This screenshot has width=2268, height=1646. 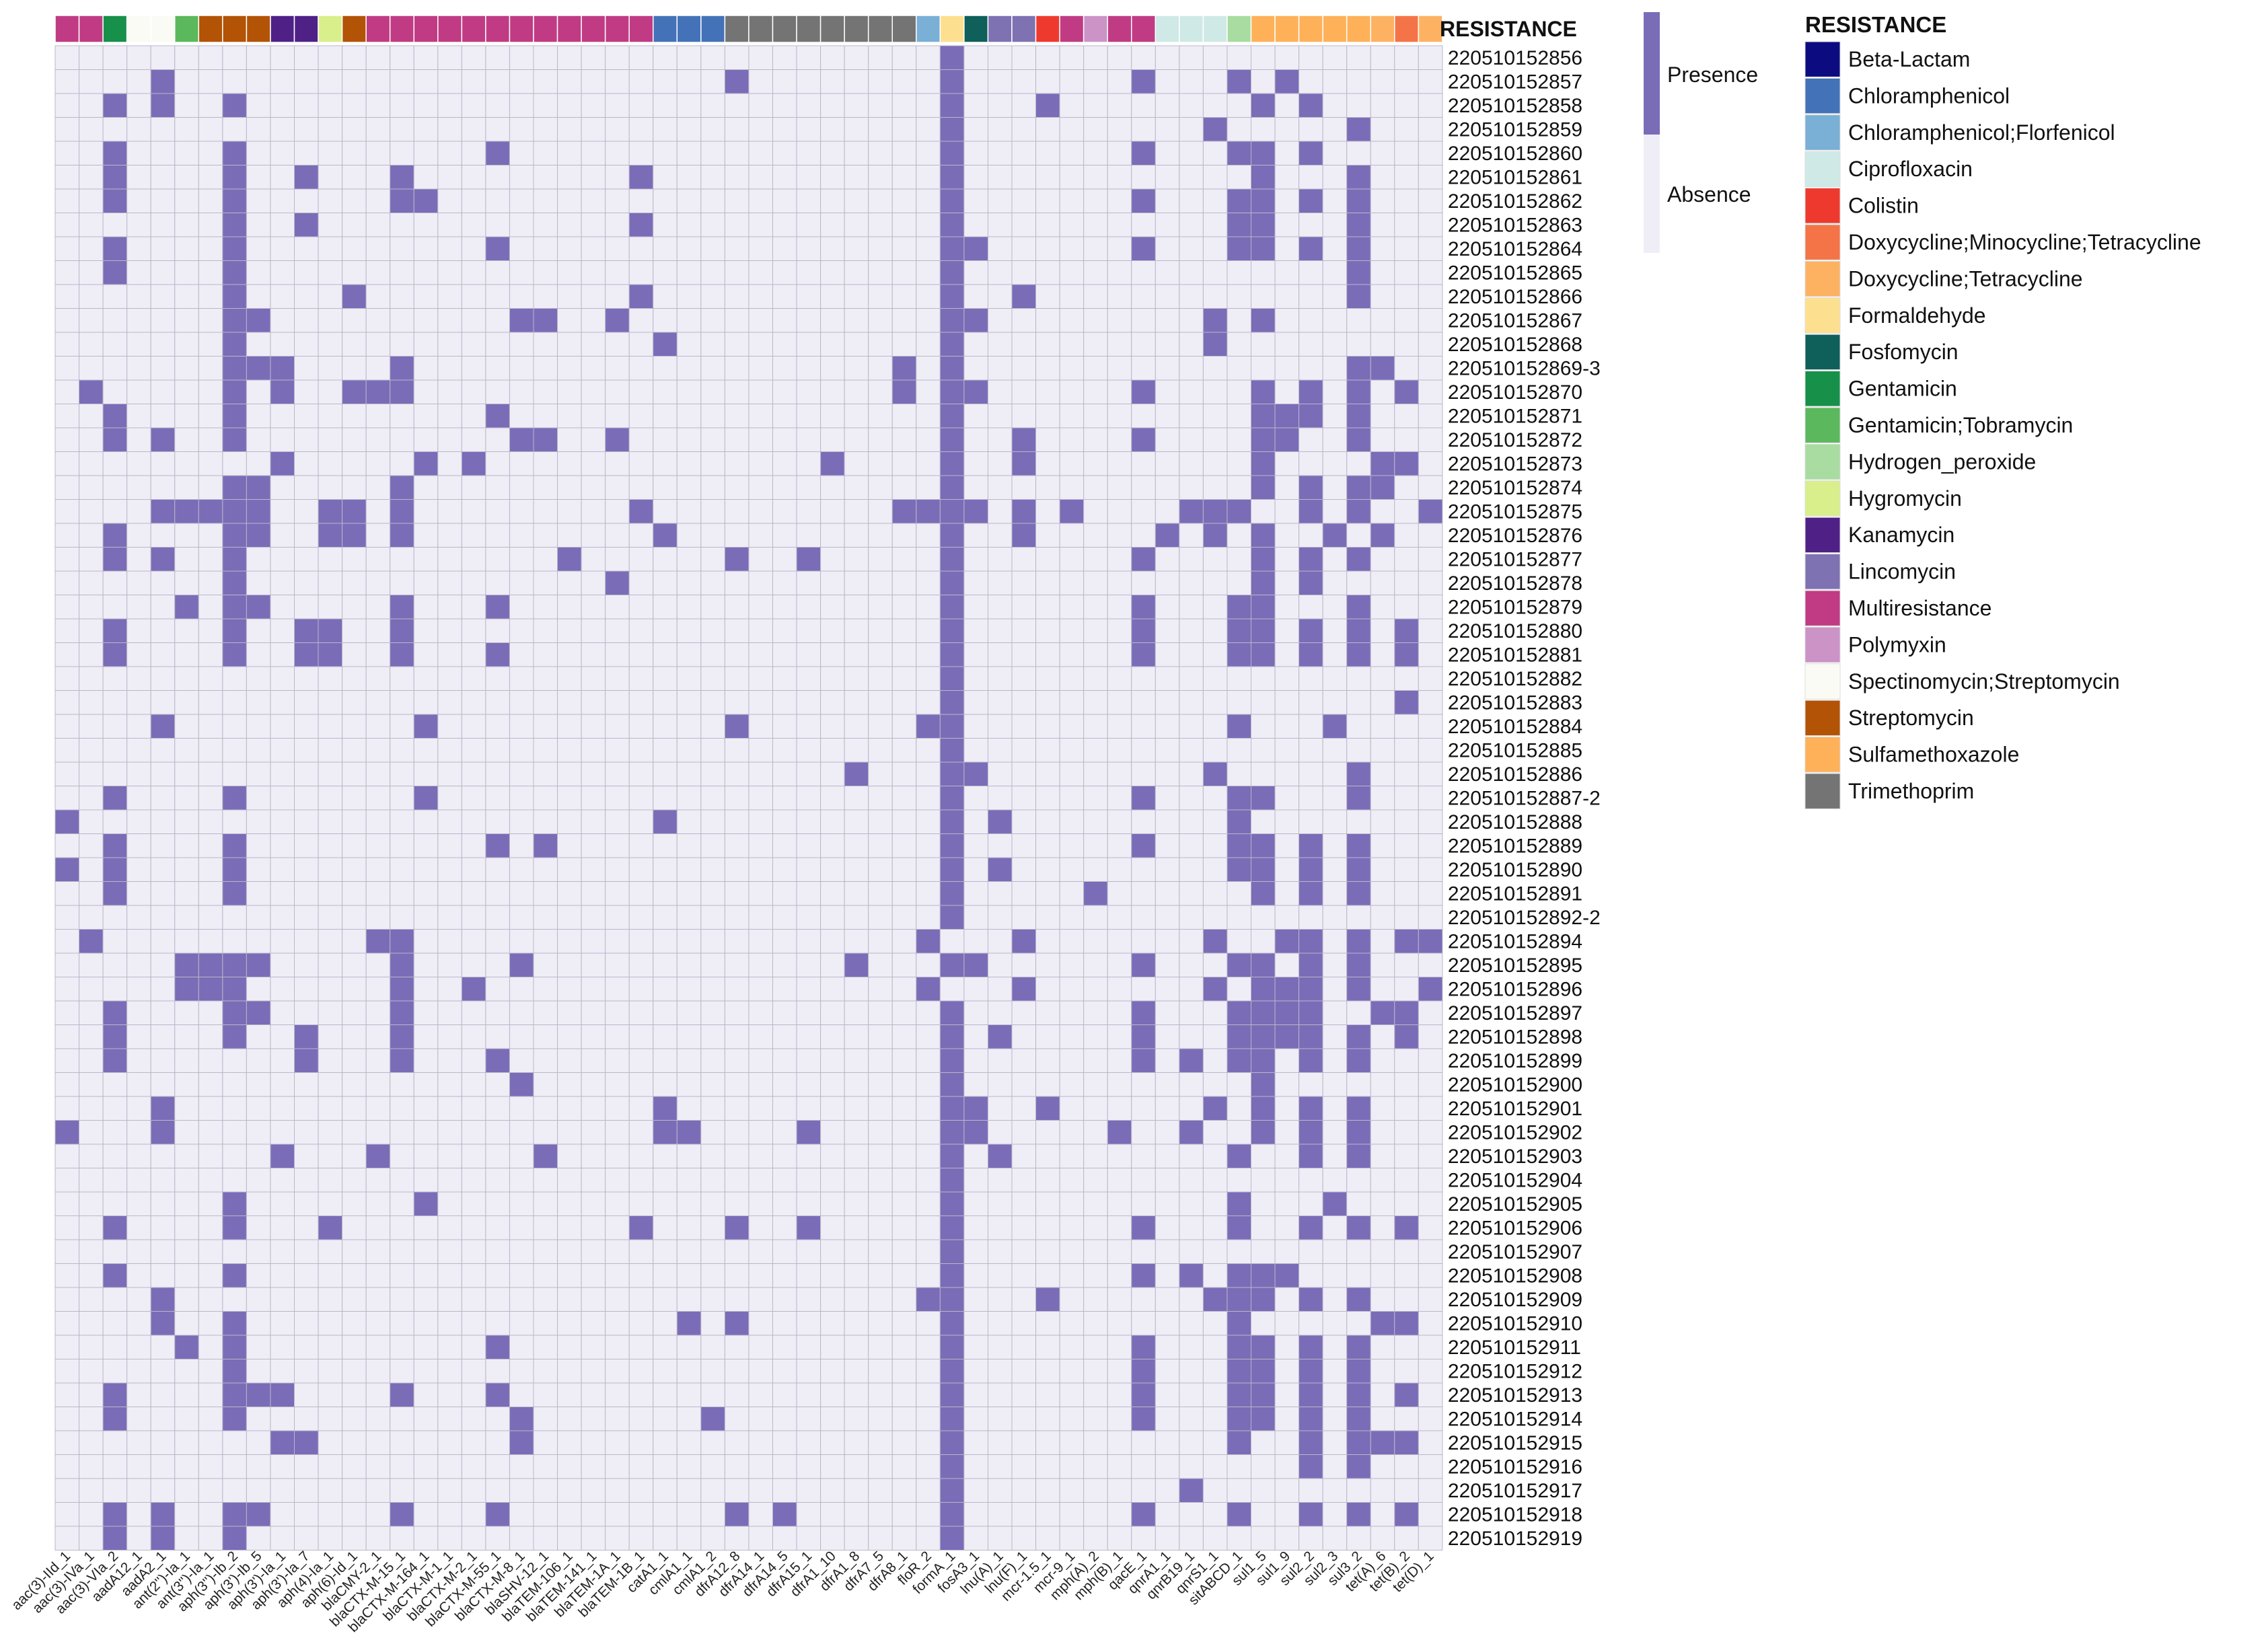 I want to click on annotation-cell, so click(x=904, y=29).